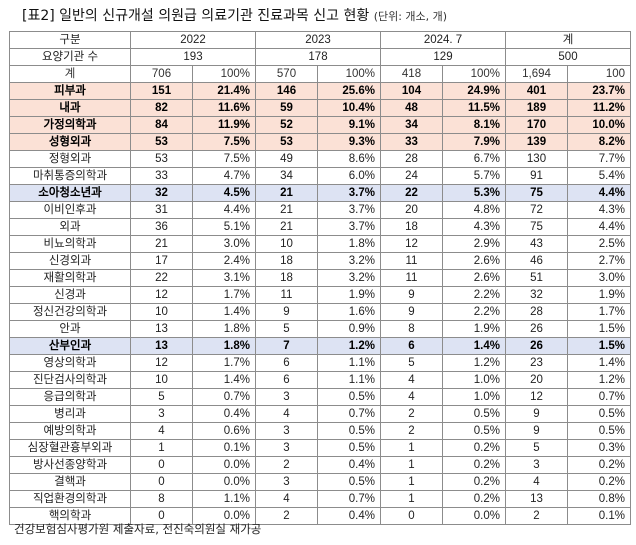 The width and height of the screenshot is (636, 545). Describe the element at coordinates (320, 91) in the screenshot. I see `table-row: 피부과 151 21.4% 146 25.6% 104 24.9% 401 23.7%` at that location.